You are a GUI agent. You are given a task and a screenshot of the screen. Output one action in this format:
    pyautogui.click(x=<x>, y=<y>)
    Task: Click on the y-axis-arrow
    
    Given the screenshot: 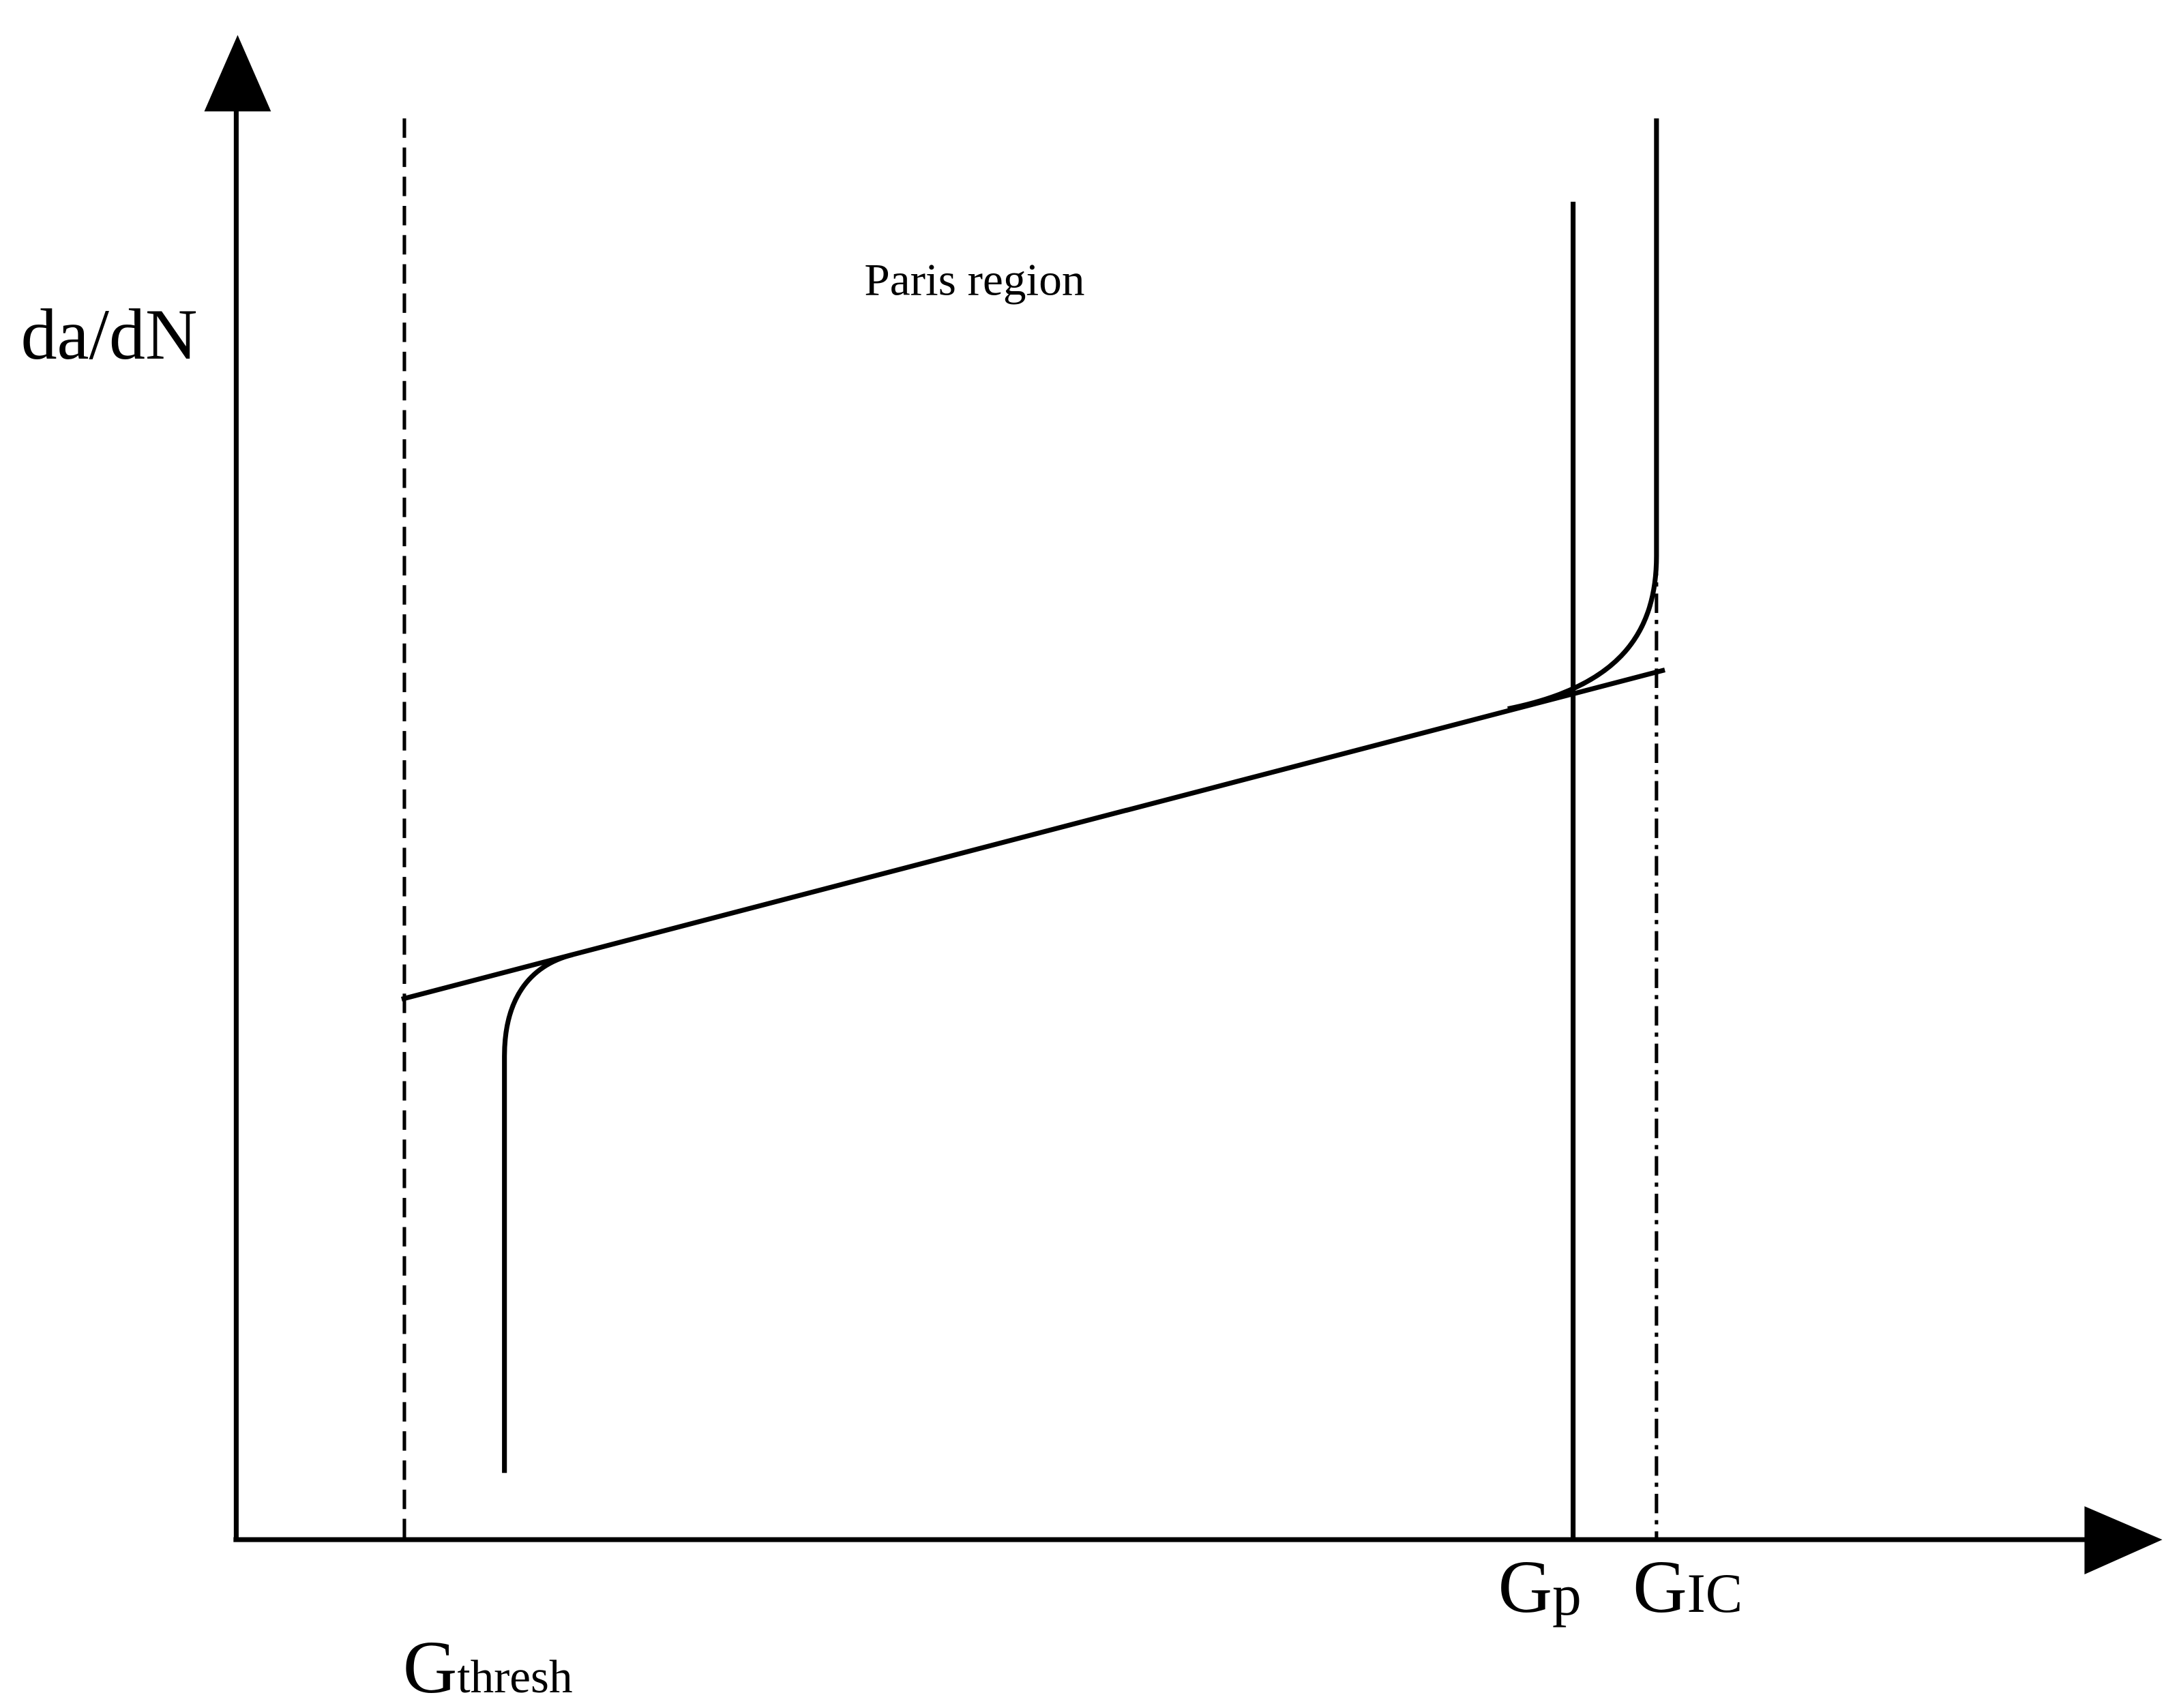 What is the action you would take?
    pyautogui.click(x=238, y=73)
    